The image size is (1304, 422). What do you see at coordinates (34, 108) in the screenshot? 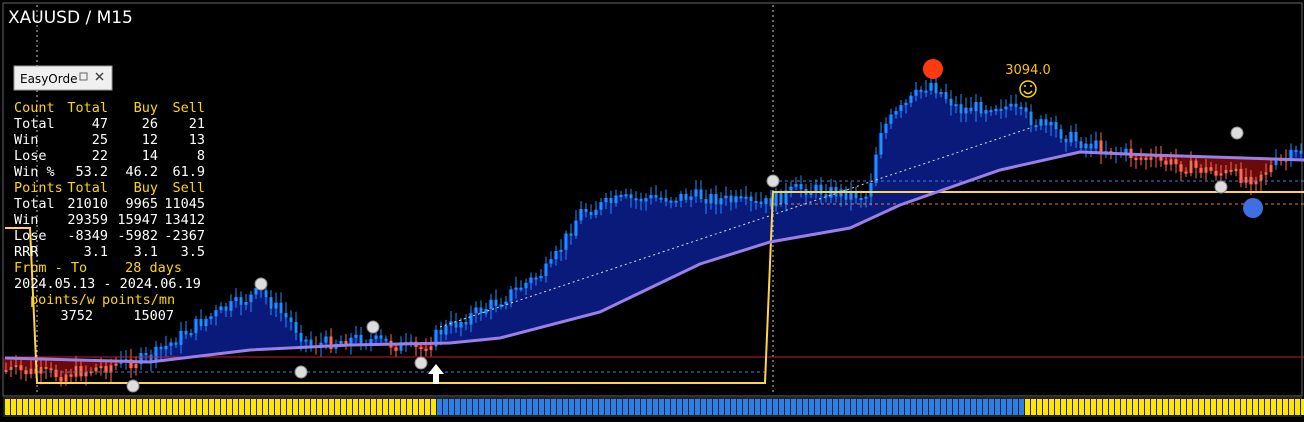
I see `stat-cell: Count` at bounding box center [34, 108].